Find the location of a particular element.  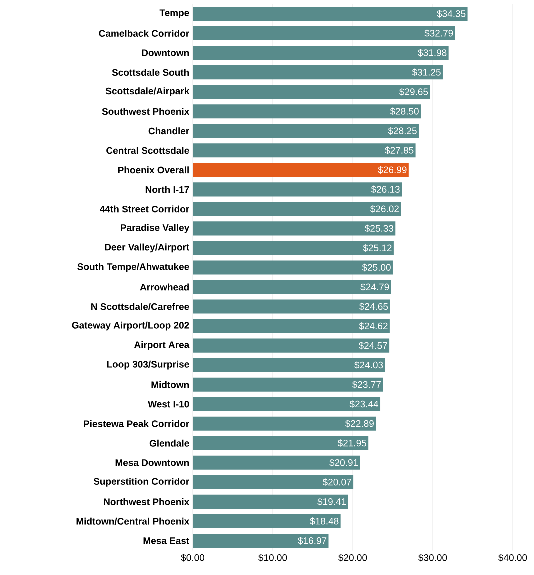

data-label: $26.99 is located at coordinates (392, 170).